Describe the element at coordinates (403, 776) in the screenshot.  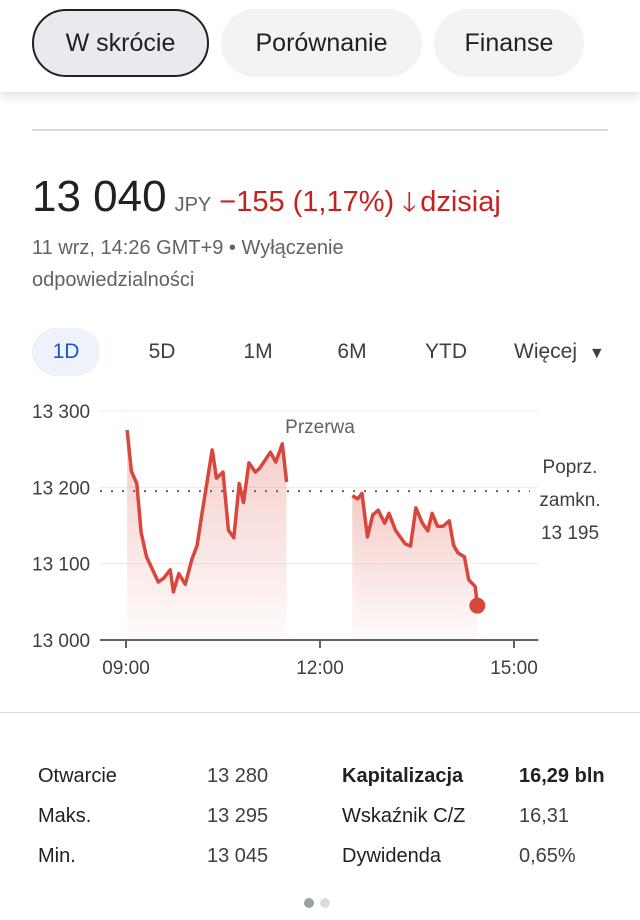
I see `stat-label: Kapitalizacja` at that location.